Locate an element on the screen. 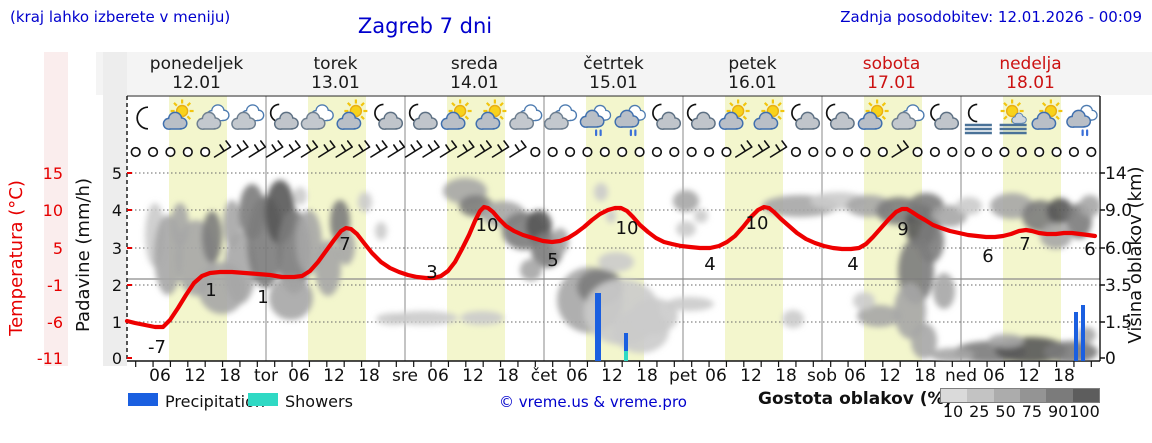 The height and width of the screenshot is (443, 1152). temperature-axis-strip is located at coordinates (56, 209).